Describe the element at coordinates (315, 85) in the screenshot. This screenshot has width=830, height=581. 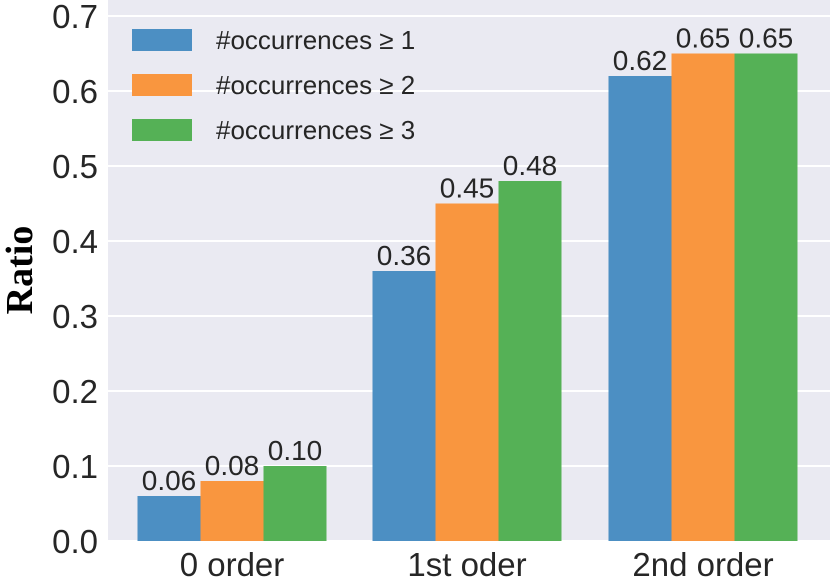
I see `legend-label: #occurrences ≥ 2` at that location.